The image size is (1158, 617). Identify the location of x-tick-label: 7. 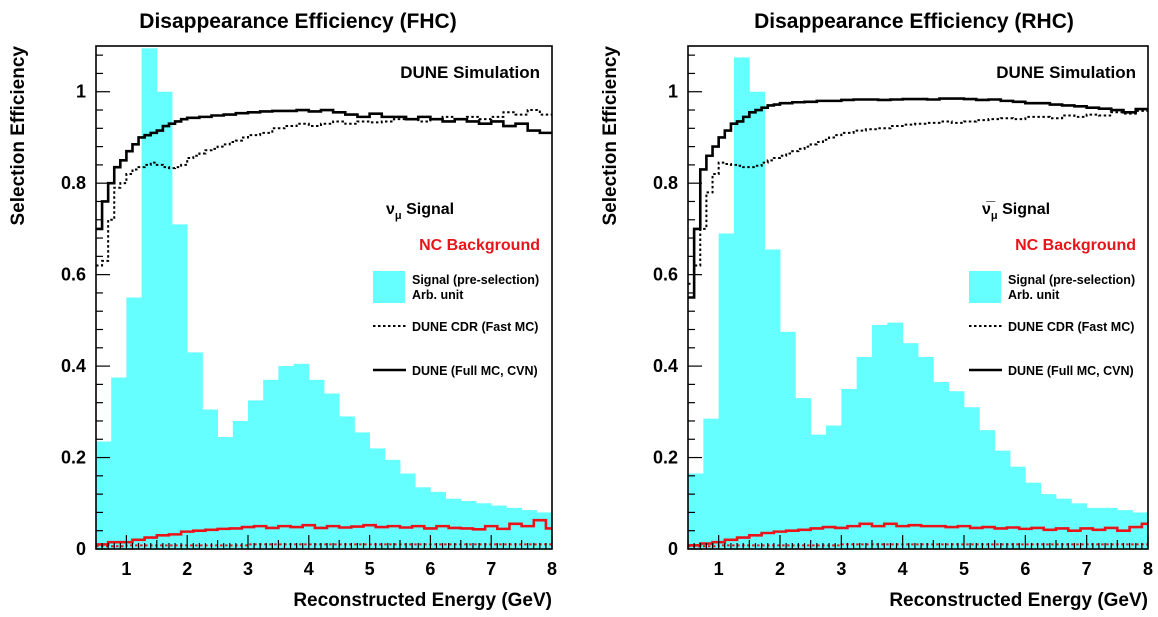
(491, 569).